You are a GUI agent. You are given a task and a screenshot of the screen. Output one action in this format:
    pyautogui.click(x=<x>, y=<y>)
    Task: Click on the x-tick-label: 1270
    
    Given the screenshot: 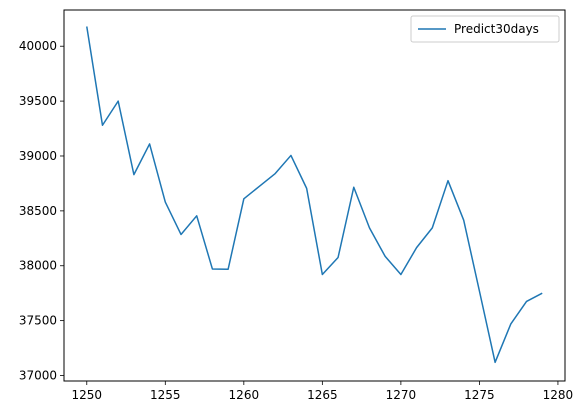 What is the action you would take?
    pyautogui.click(x=401, y=395)
    